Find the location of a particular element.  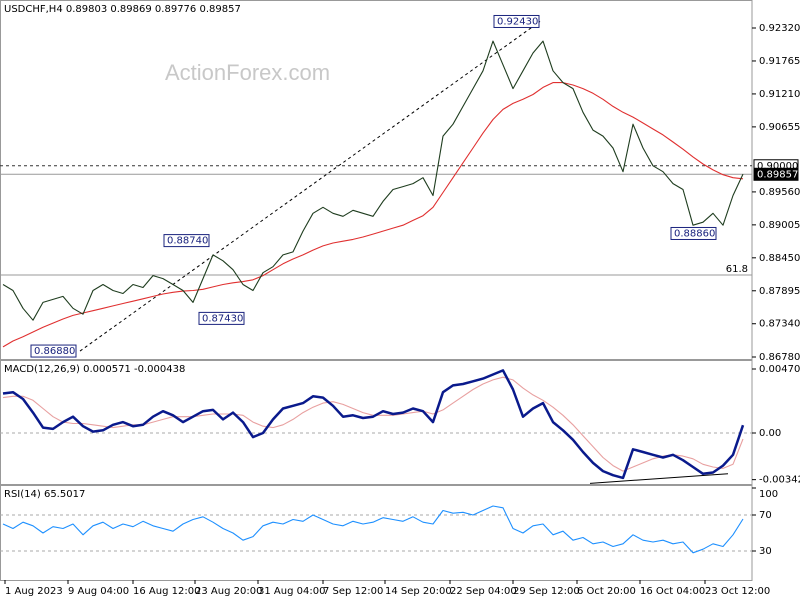

y-tick-label: 0.91210 is located at coordinates (779, 94).